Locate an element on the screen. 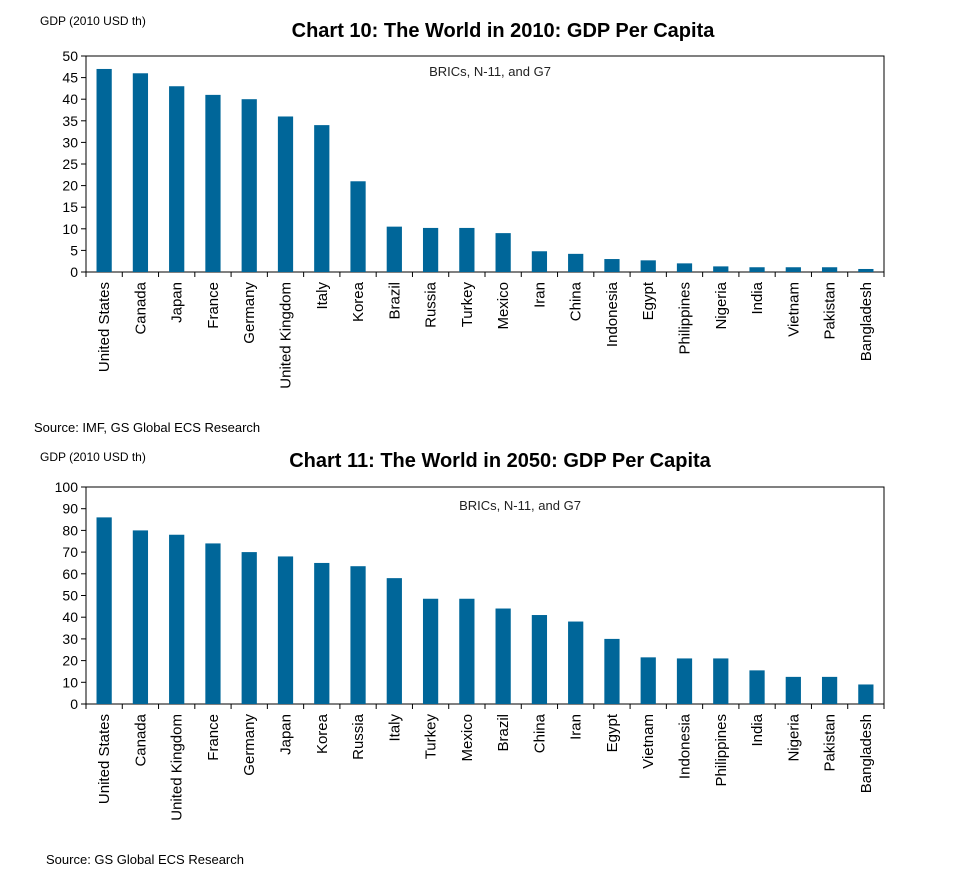 The width and height of the screenshot is (960, 872). x-tick-label: Italy is located at coordinates (394, 728).